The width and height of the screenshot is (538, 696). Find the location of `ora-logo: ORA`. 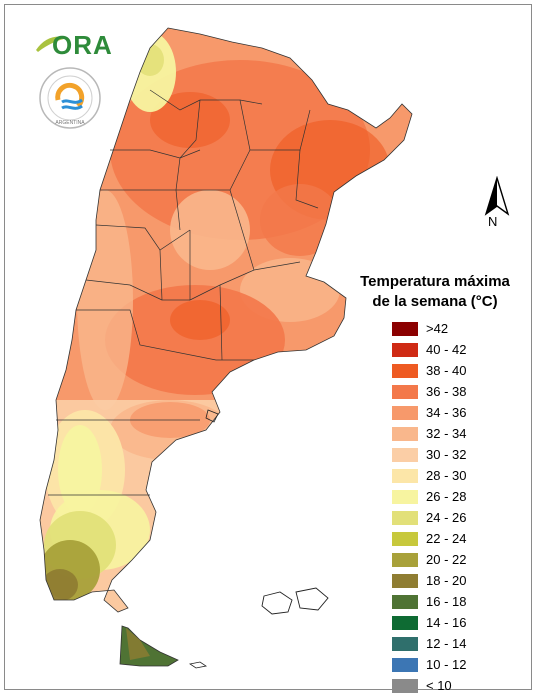

ora-logo: ORA is located at coordinates (73, 45).